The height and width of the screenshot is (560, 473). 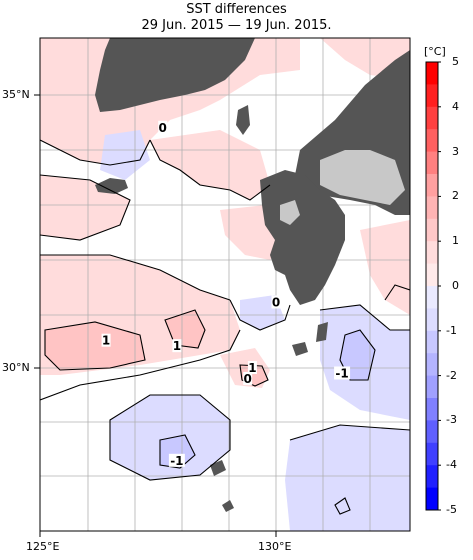 I want to click on small-island-south, so click(x=228, y=506).